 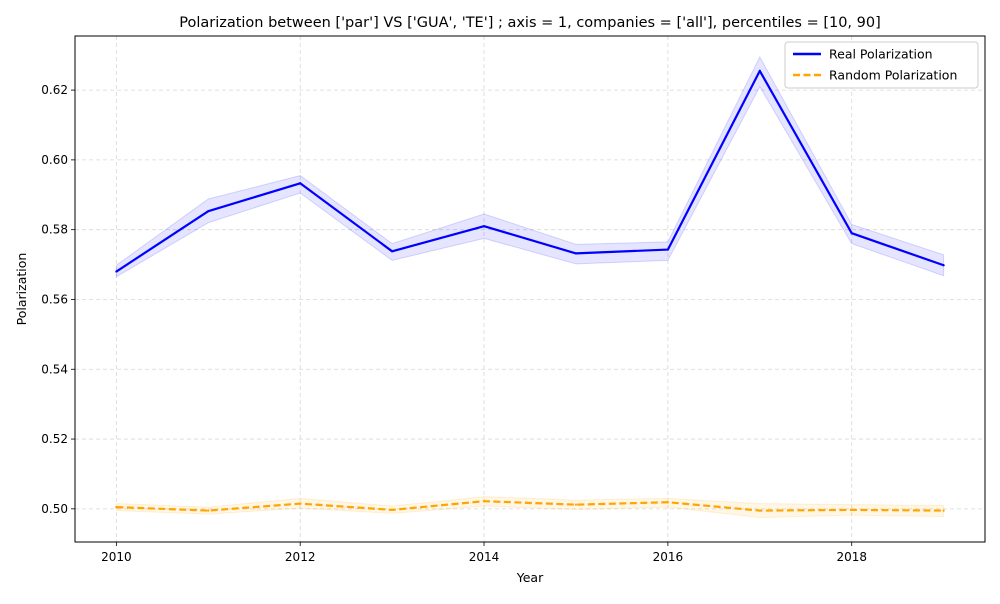 What do you see at coordinates (54, 369) in the screenshot?
I see `y-tick-label: 0.54` at bounding box center [54, 369].